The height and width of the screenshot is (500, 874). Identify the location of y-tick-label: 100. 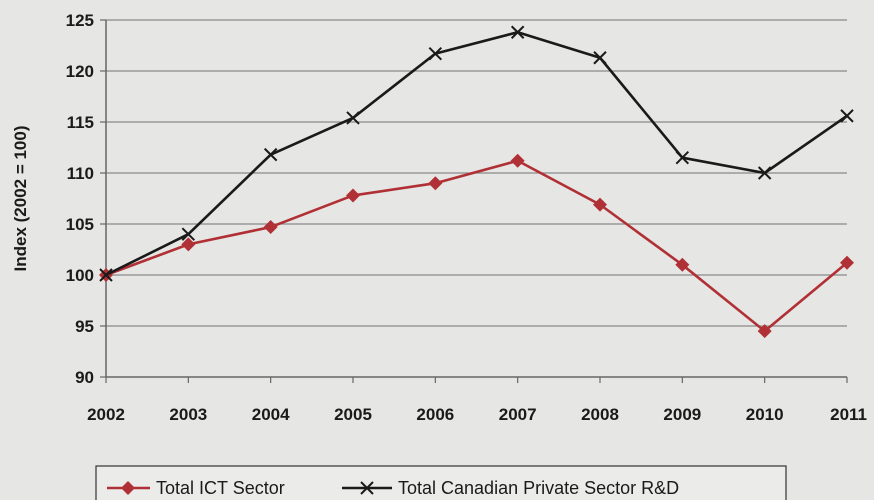
(80, 275).